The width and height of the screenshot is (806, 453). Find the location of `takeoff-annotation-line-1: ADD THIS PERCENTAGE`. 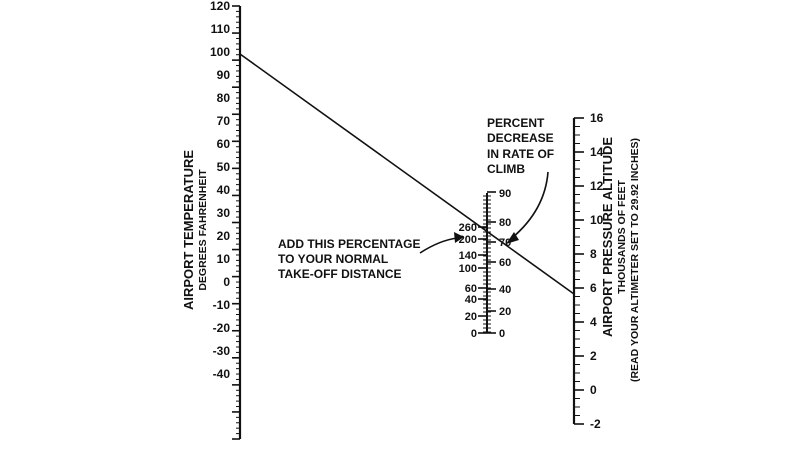

takeoff-annotation-line-1: ADD THIS PERCENTAGE is located at coordinates (349, 244).